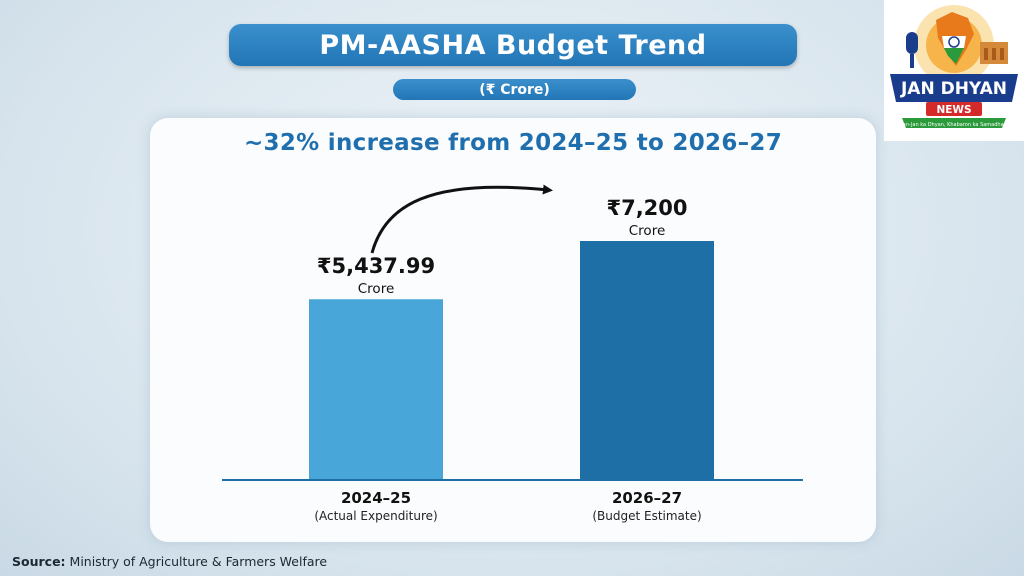 The width and height of the screenshot is (1024, 576). I want to click on increase-arrow, so click(461, 219).